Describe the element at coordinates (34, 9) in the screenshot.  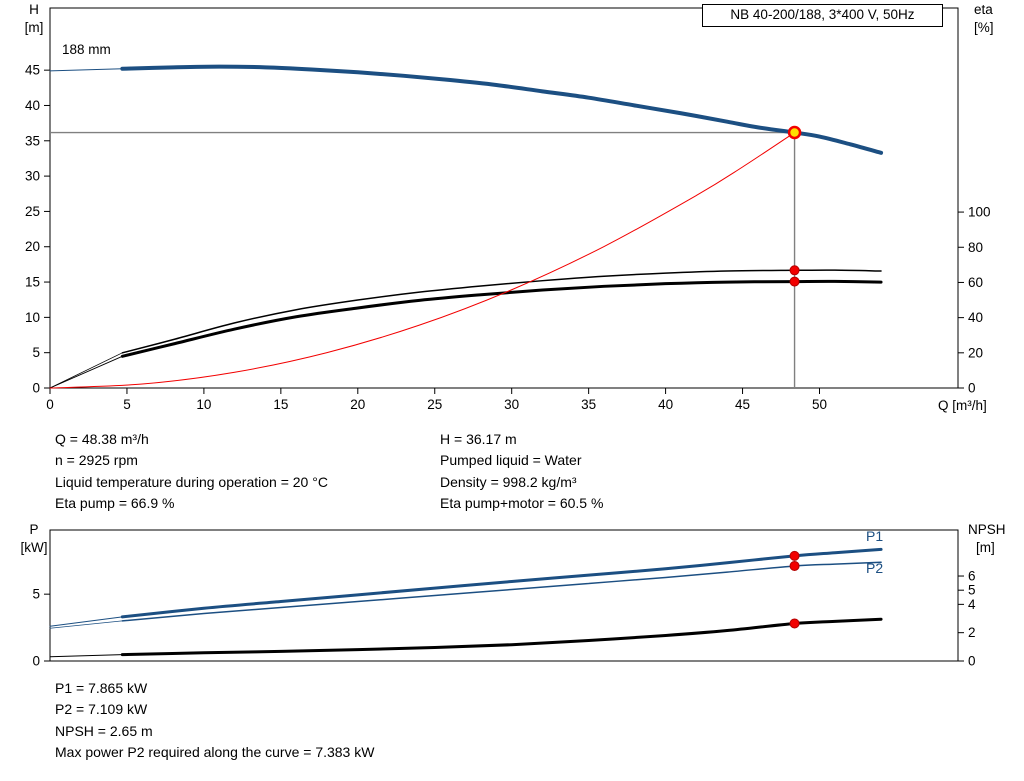
I see `h-axis-title: H` at that location.